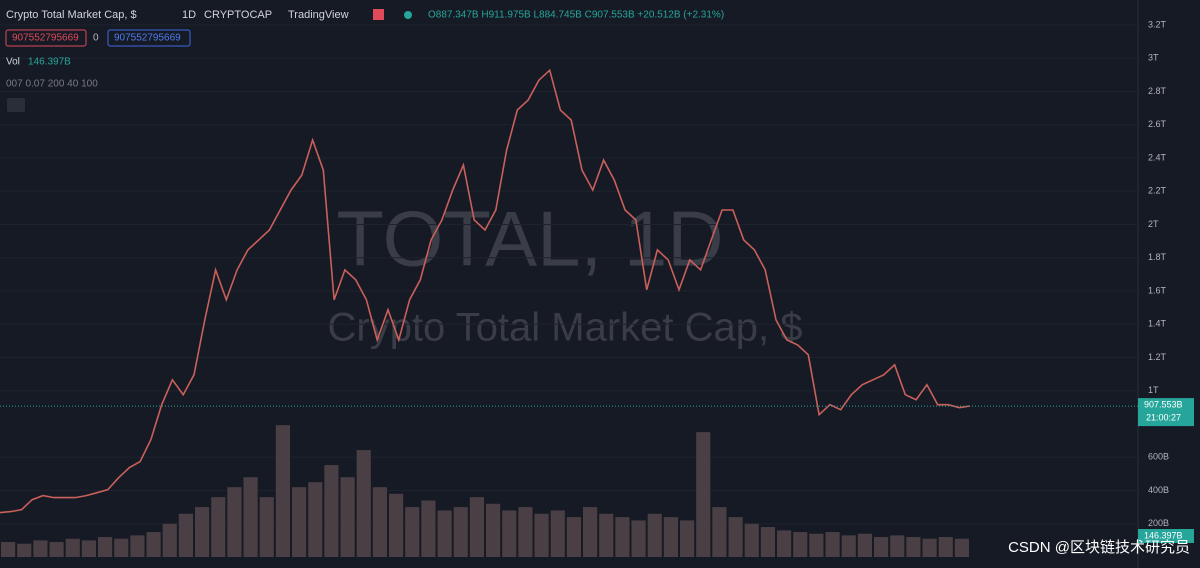  What do you see at coordinates (49, 62) in the screenshot?
I see `volume-value: 146.397B` at bounding box center [49, 62].